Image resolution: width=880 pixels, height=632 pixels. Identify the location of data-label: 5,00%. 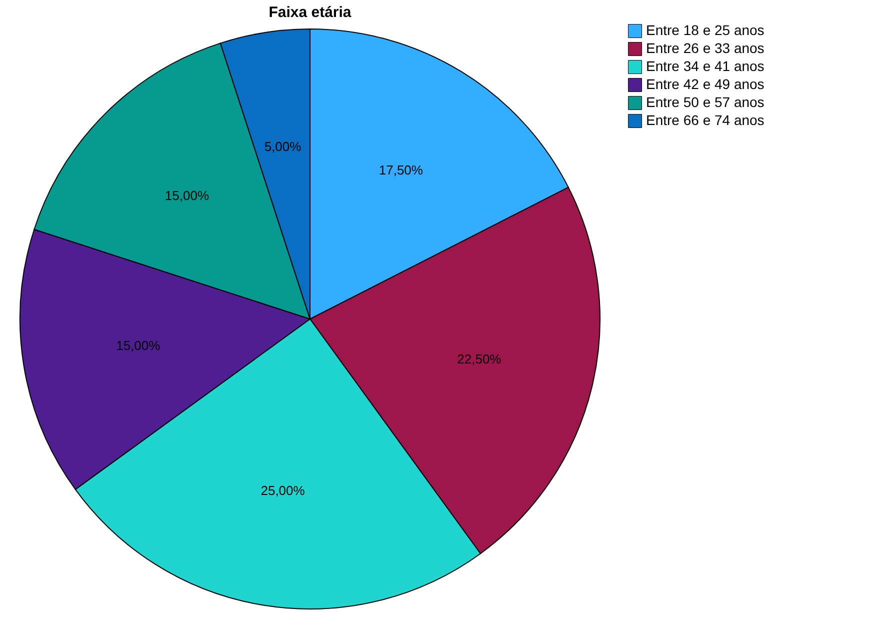
(283, 146).